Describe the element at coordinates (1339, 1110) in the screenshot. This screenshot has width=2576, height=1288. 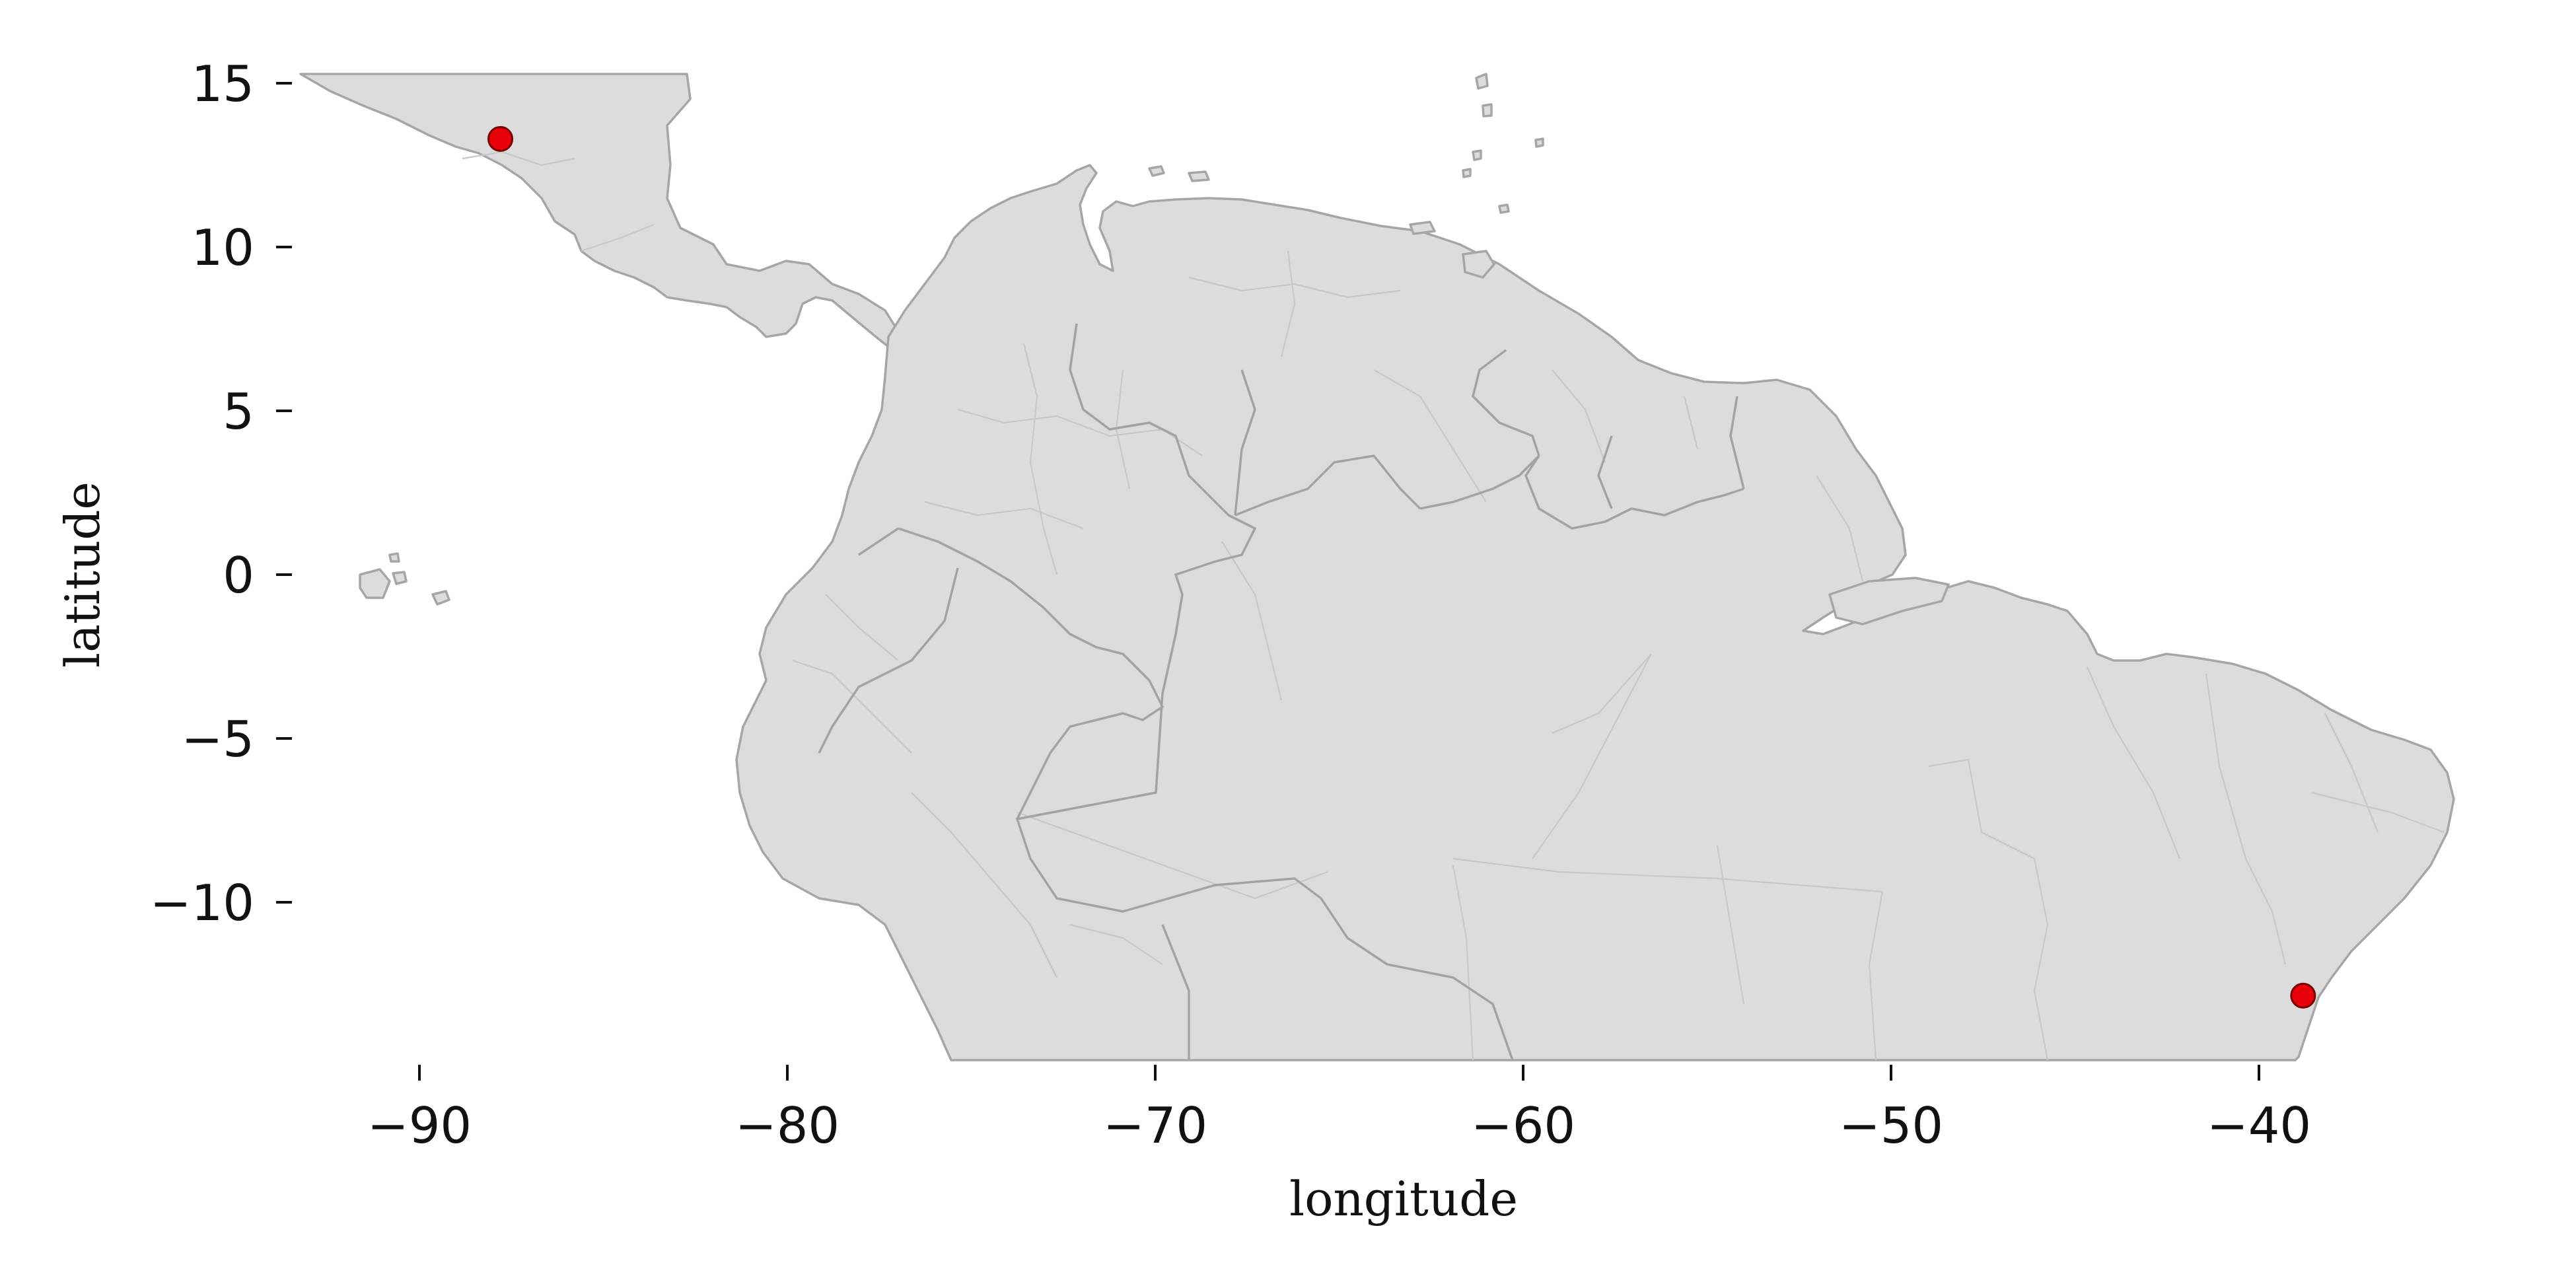
I see `x-axis: −90 −80 −70 −60 −50 −40` at that location.